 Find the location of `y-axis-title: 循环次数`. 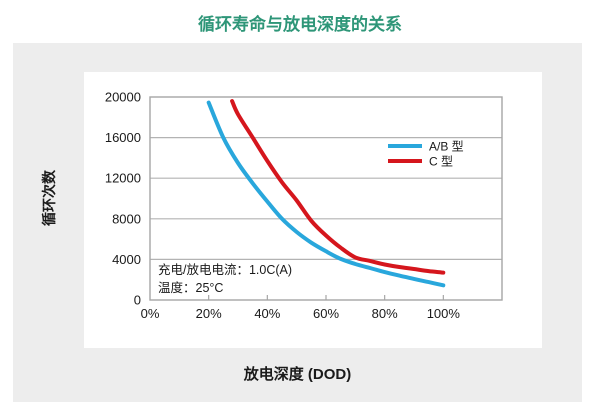

y-axis-title: 循环次数 is located at coordinates (49, 198).